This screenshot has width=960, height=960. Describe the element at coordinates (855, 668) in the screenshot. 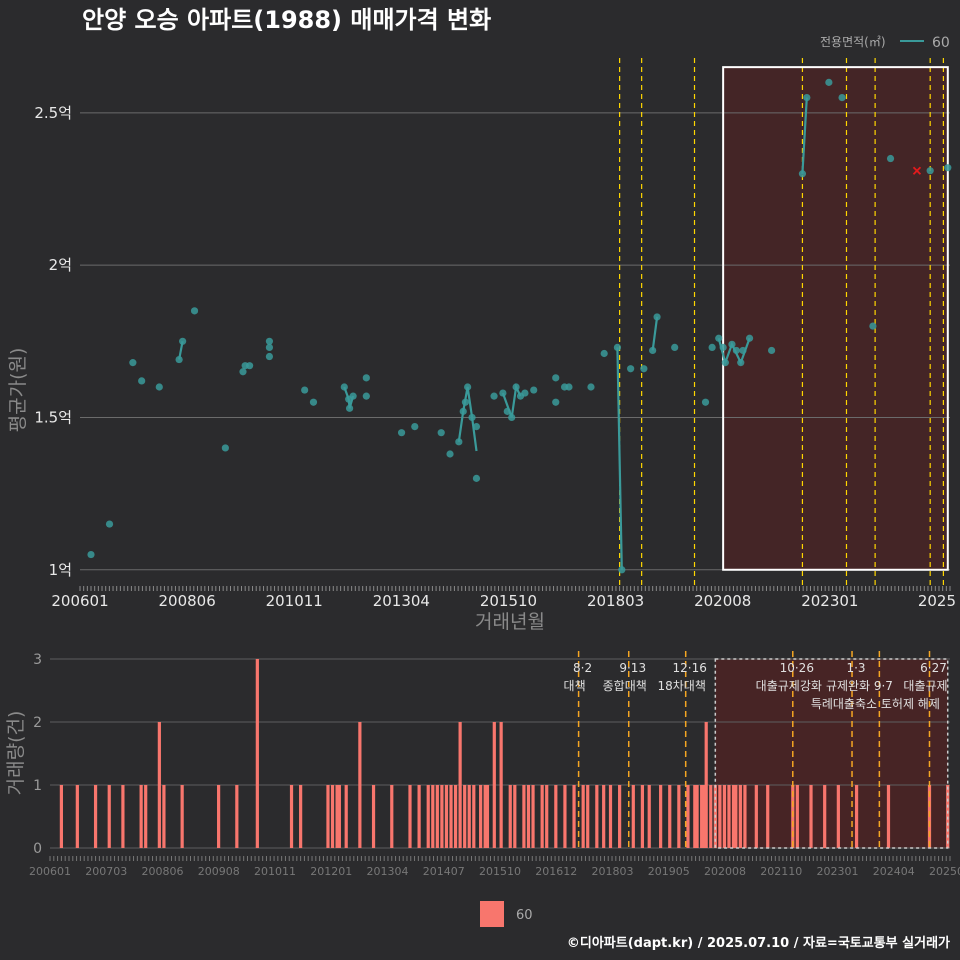

I see `policy-date: 1·3` at that location.